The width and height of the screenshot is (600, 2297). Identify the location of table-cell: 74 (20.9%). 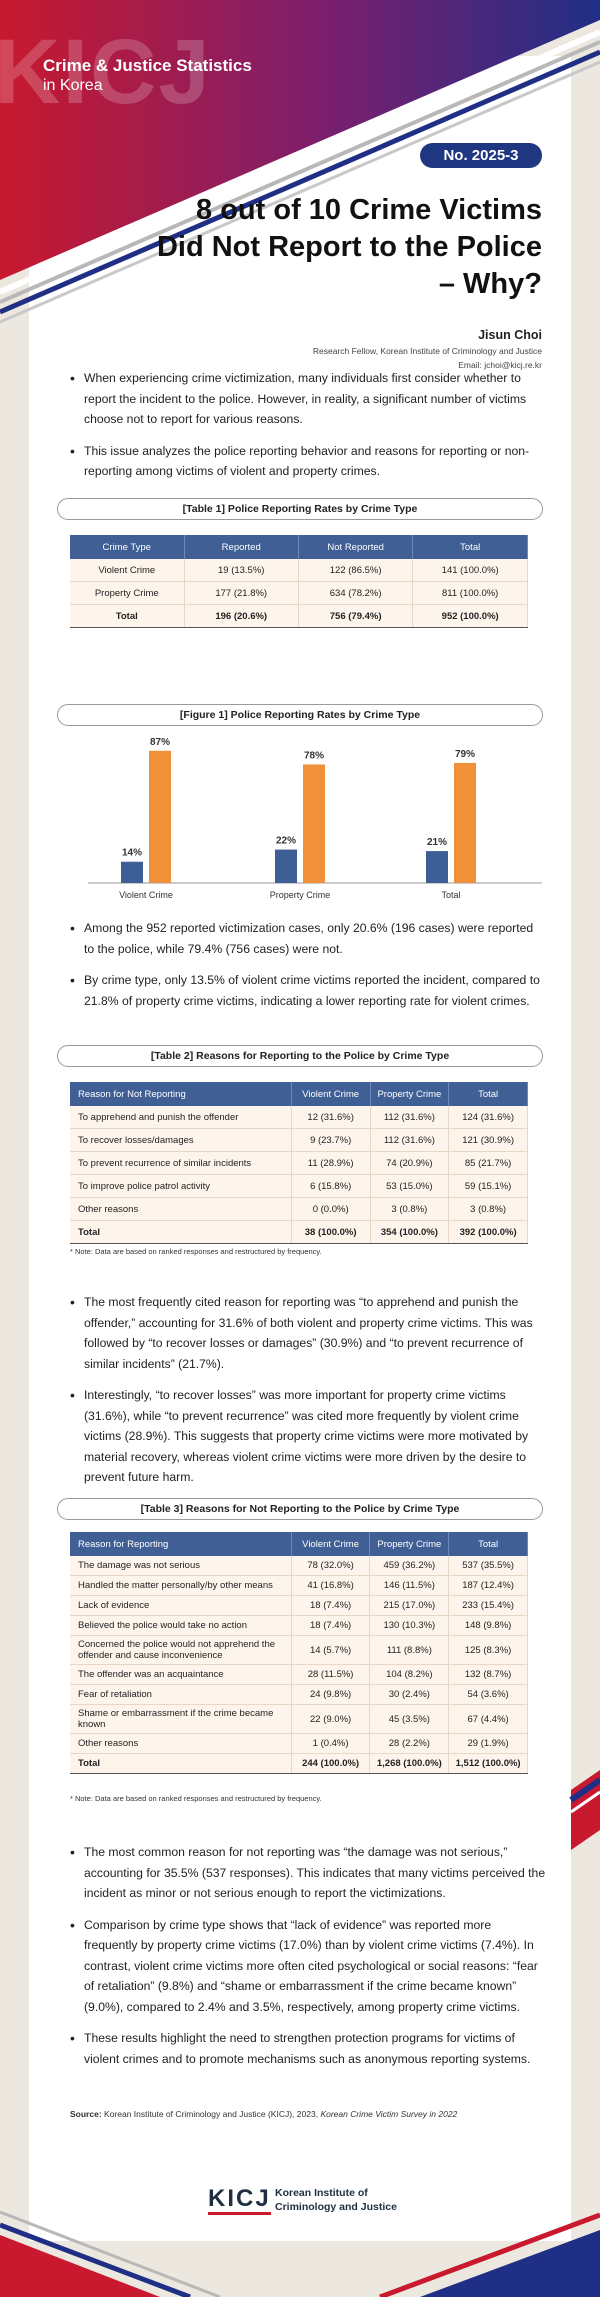
(410, 1163).